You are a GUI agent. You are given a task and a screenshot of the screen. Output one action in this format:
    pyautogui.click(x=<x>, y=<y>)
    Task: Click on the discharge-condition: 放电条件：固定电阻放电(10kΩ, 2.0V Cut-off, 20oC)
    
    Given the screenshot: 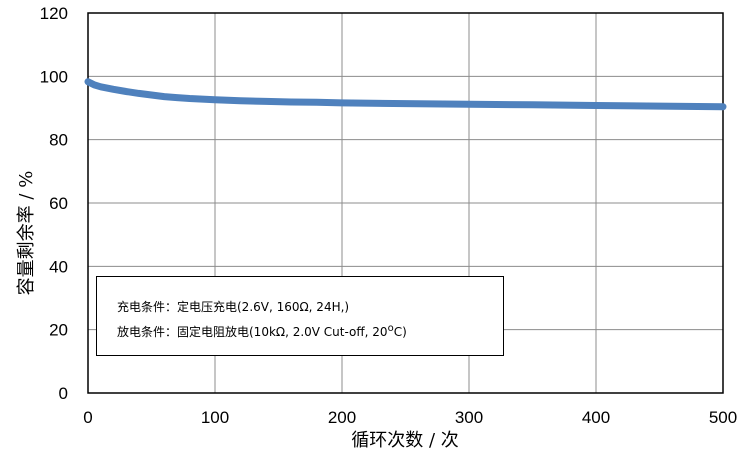 What is the action you would take?
    pyautogui.click(x=310, y=330)
    